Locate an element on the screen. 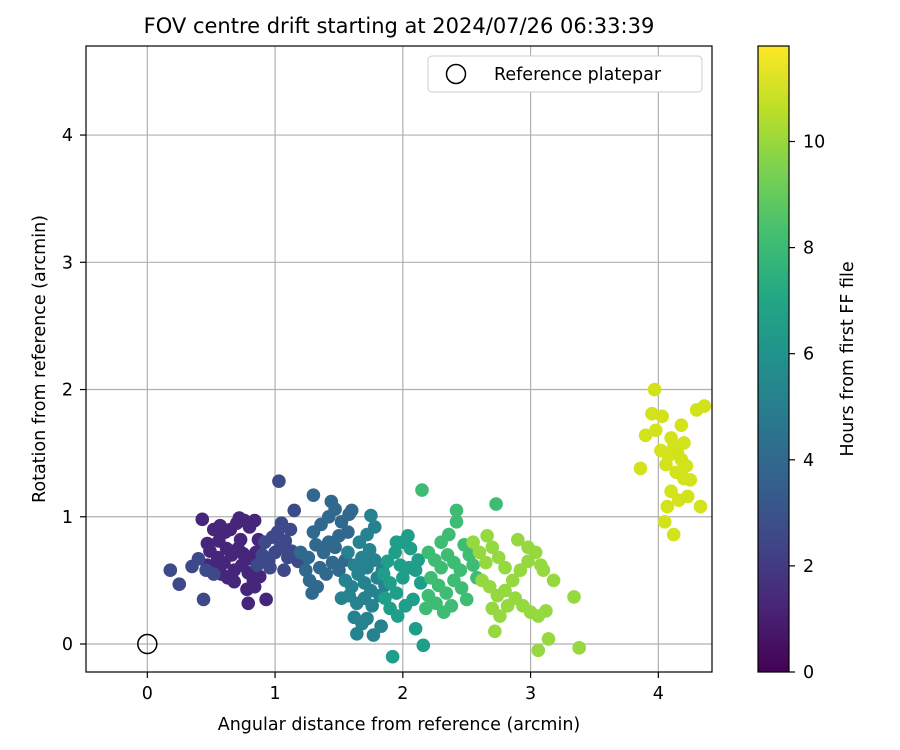 The height and width of the screenshot is (750, 900). reference-point is located at coordinates (147, 644).